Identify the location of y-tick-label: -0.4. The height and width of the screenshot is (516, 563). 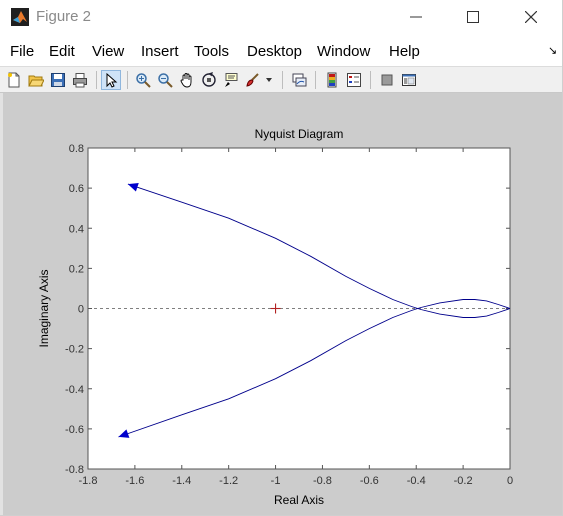
(74, 390).